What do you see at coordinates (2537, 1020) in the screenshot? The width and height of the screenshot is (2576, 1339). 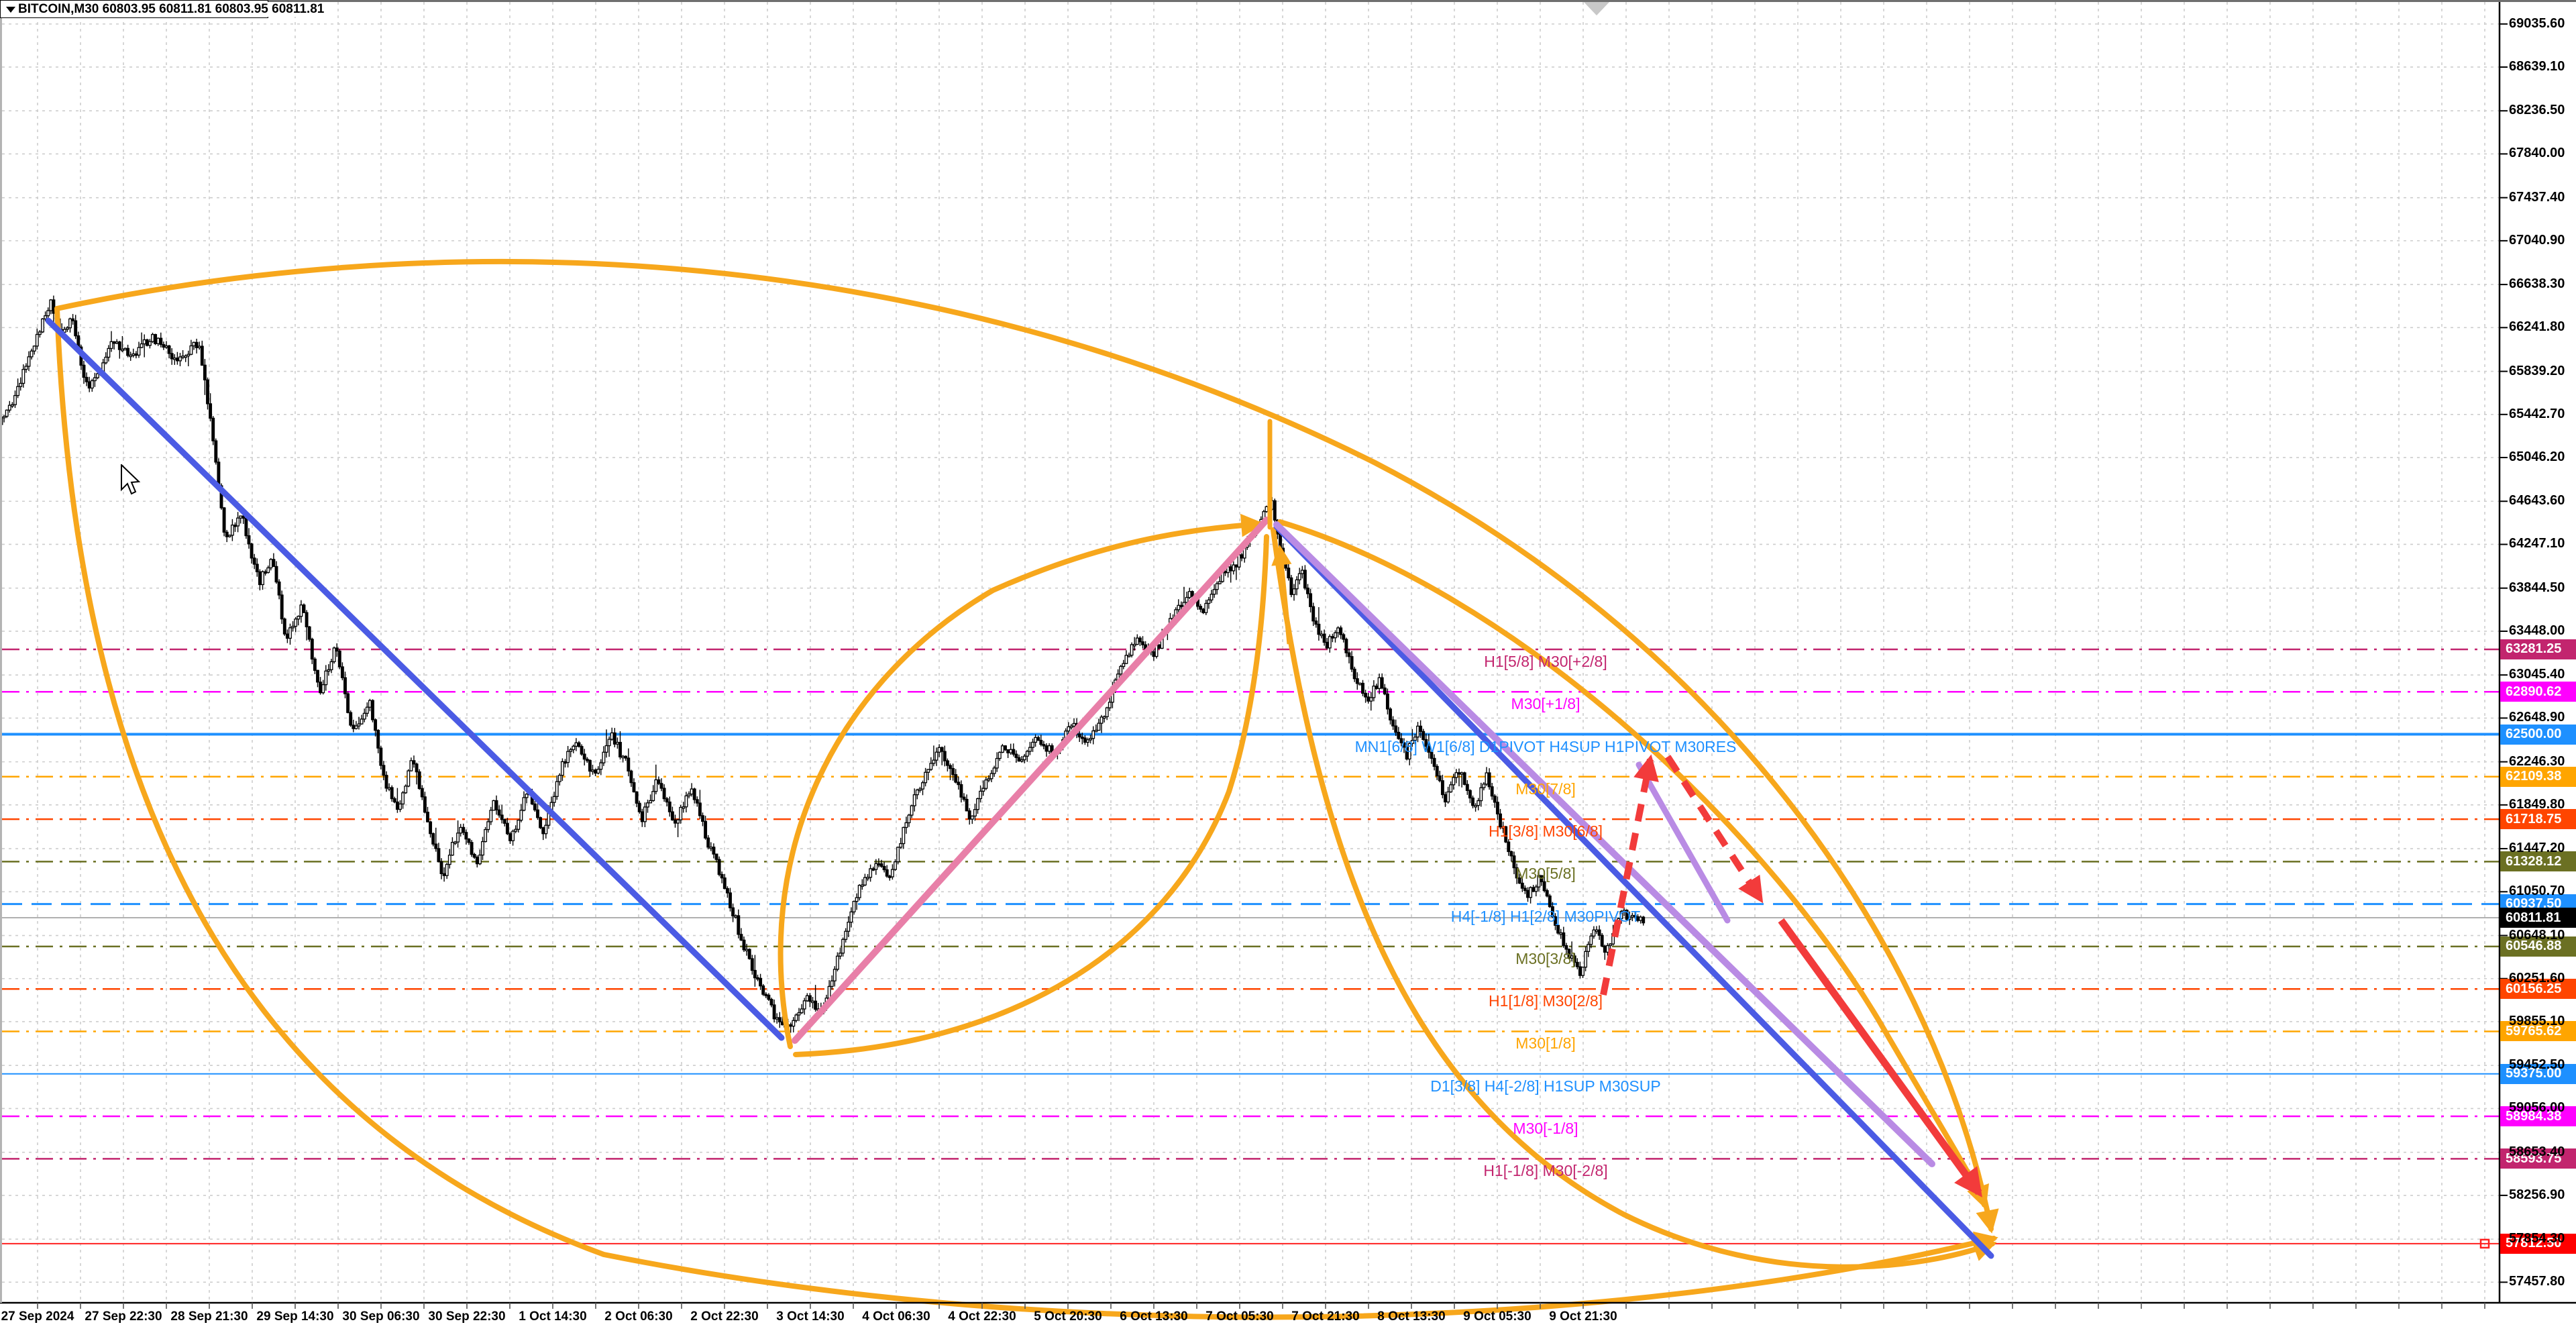 I see `price-axis-label: 59855.10` at bounding box center [2537, 1020].